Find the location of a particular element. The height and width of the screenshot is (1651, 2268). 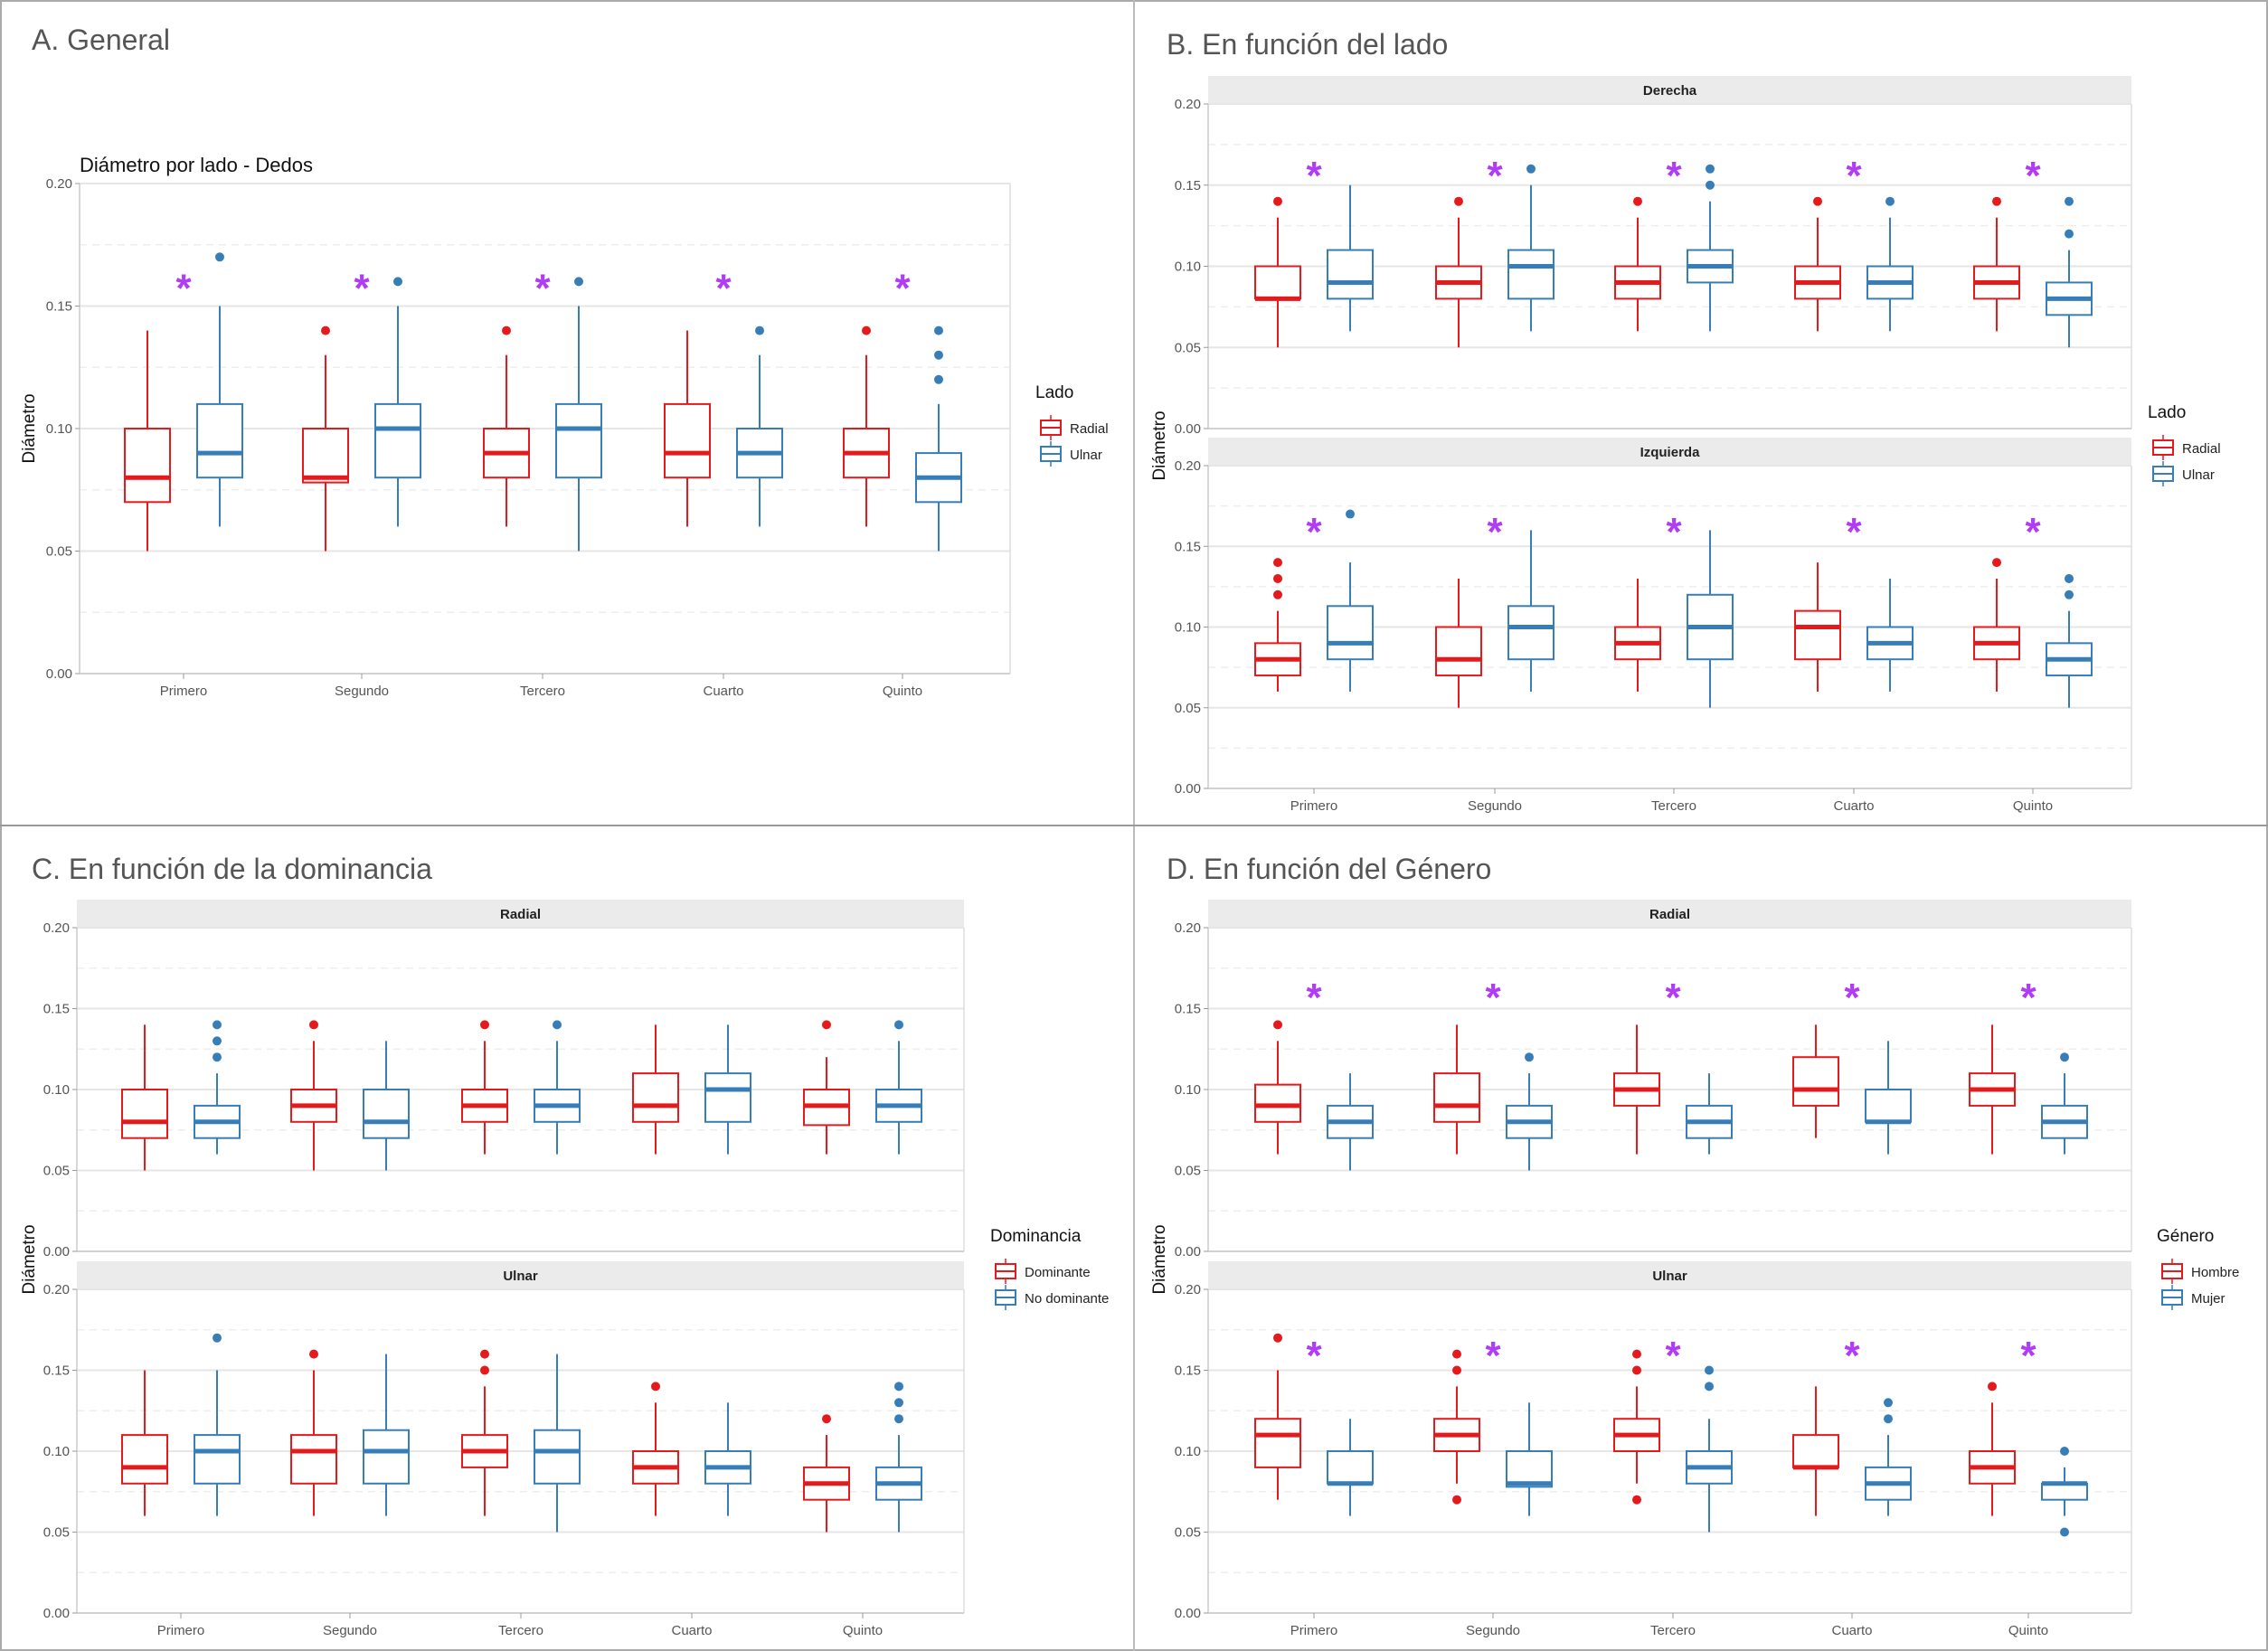

x-tick-label: Segundo is located at coordinates (350, 1631).